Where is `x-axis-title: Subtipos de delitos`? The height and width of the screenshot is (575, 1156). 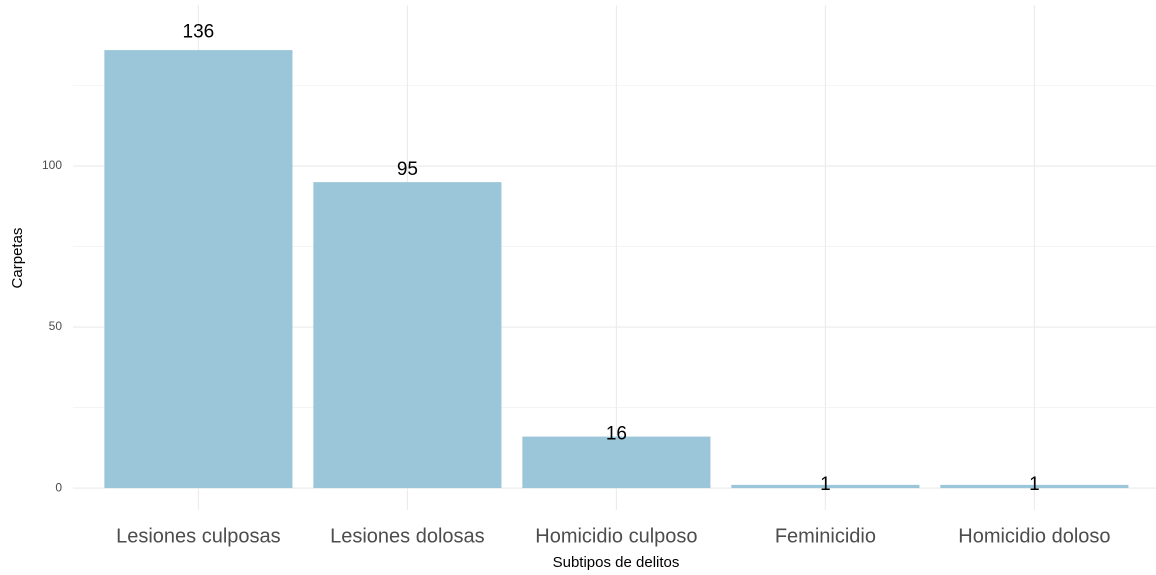
x-axis-title: Subtipos de delitos is located at coordinates (616, 562).